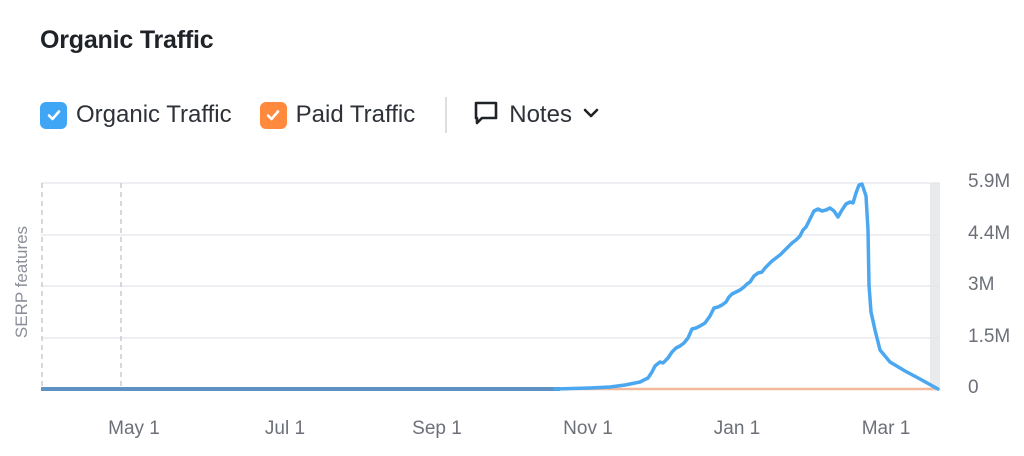  I want to click on comment-icon, so click(486, 115).